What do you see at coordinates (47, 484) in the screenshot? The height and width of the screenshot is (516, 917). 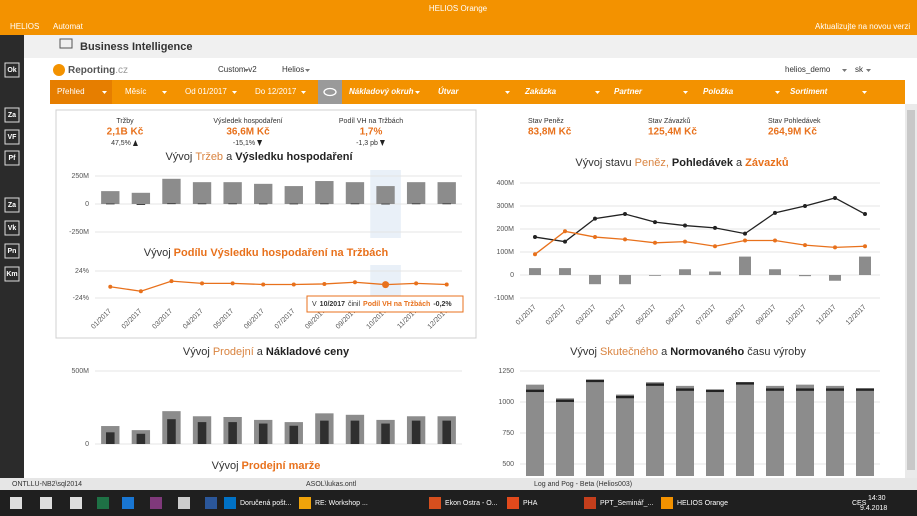 I see `status-item: ONTLLU-NB2\sql2014` at bounding box center [47, 484].